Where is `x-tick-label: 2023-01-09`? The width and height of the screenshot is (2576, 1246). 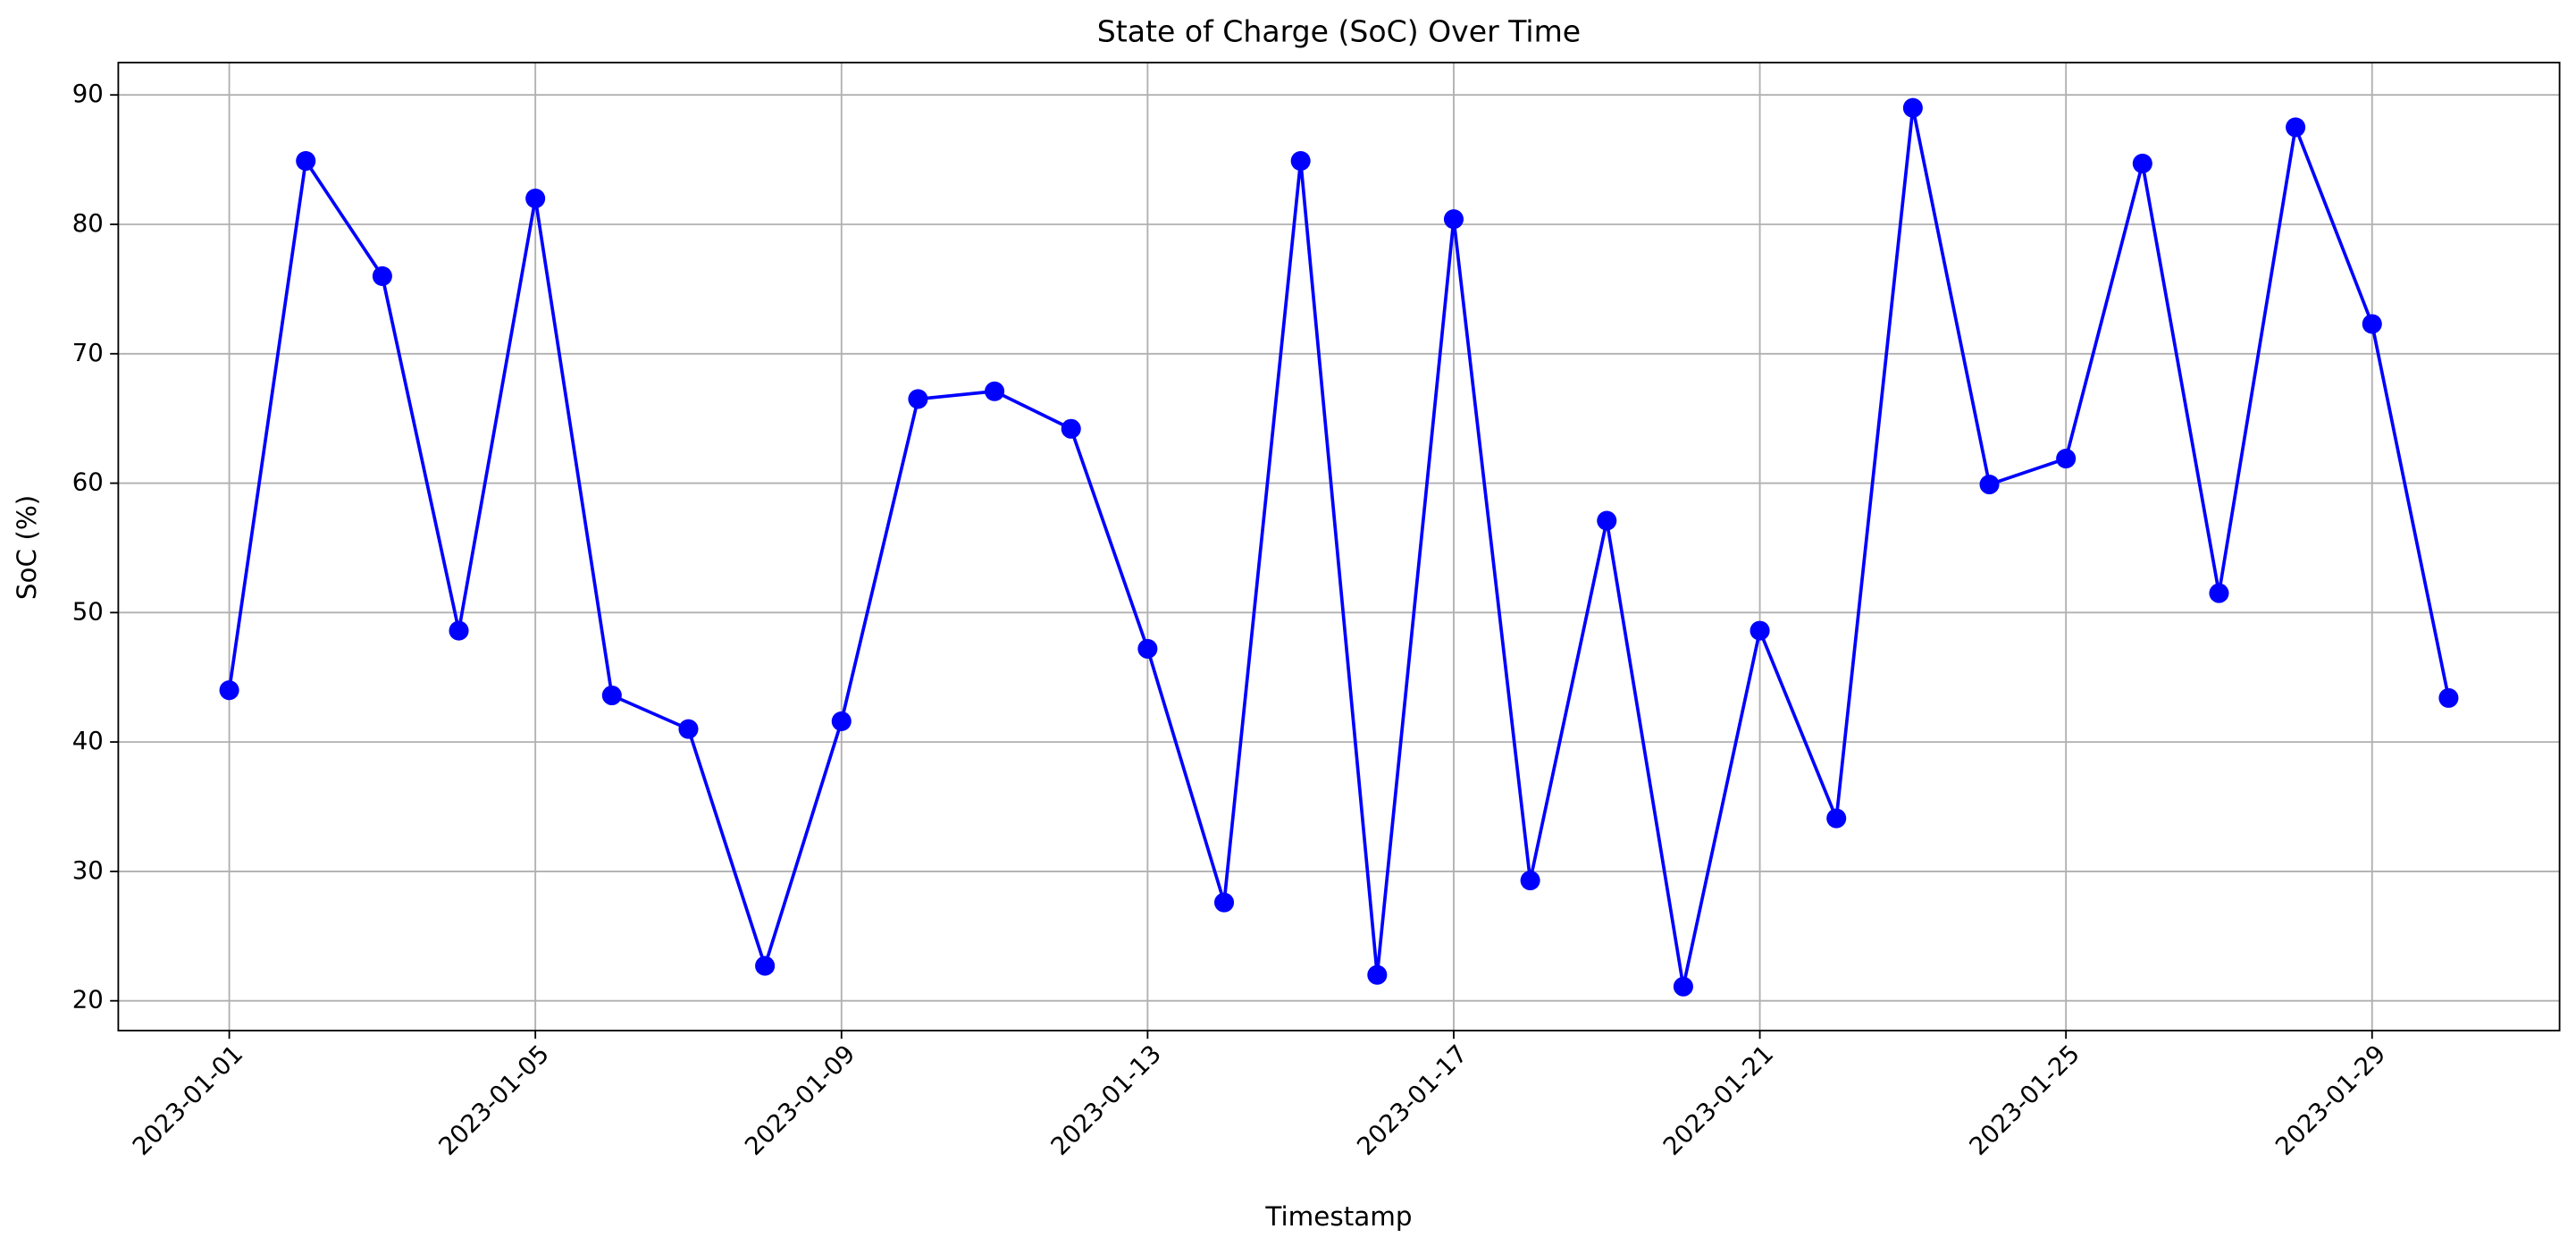
x-tick-label: 2023-01-09 is located at coordinates (800, 1100).